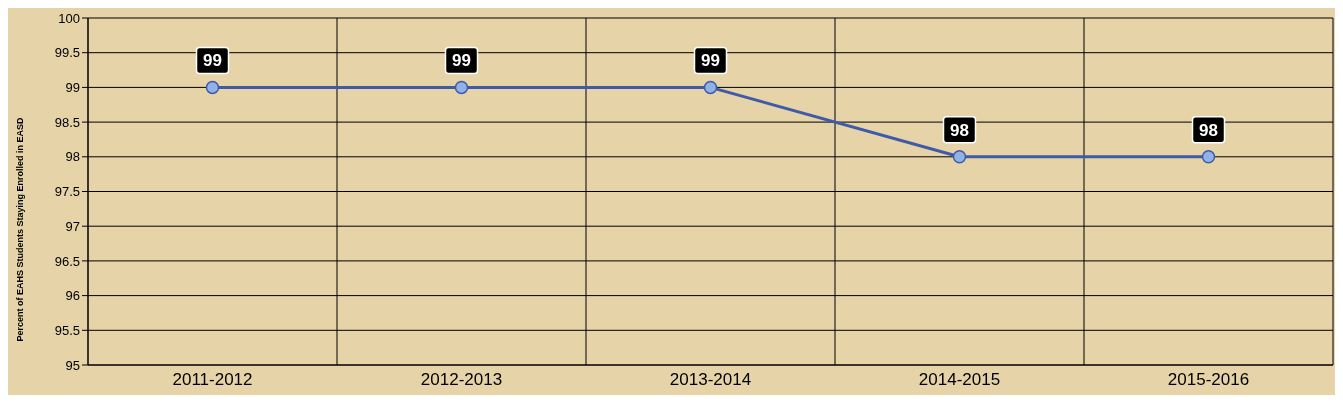 The height and width of the screenshot is (403, 1343). What do you see at coordinates (67, 261) in the screenshot?
I see `y-tick-label: 96.5` at bounding box center [67, 261].